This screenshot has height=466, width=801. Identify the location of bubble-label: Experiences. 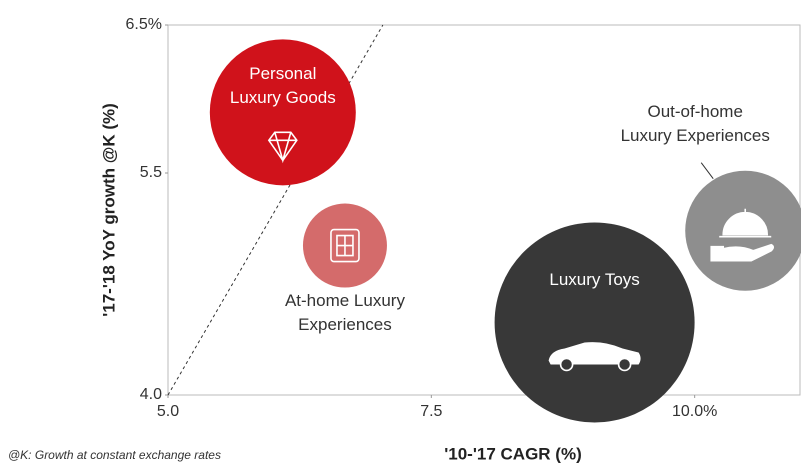
(345, 324).